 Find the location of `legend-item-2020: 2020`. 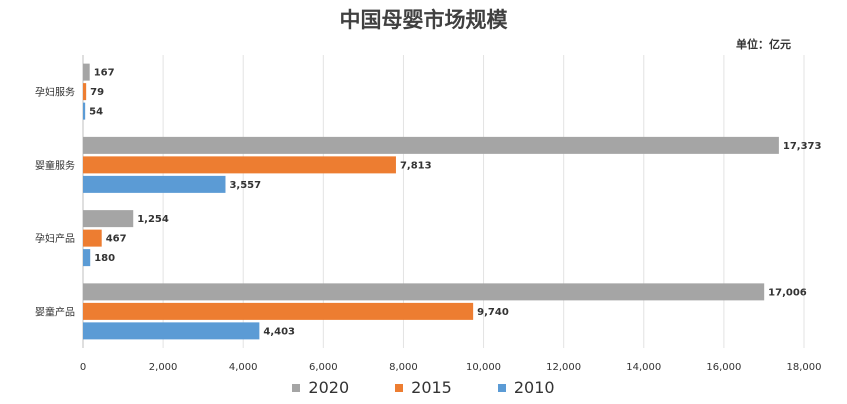

legend-item-2020: 2020 is located at coordinates (320, 387).